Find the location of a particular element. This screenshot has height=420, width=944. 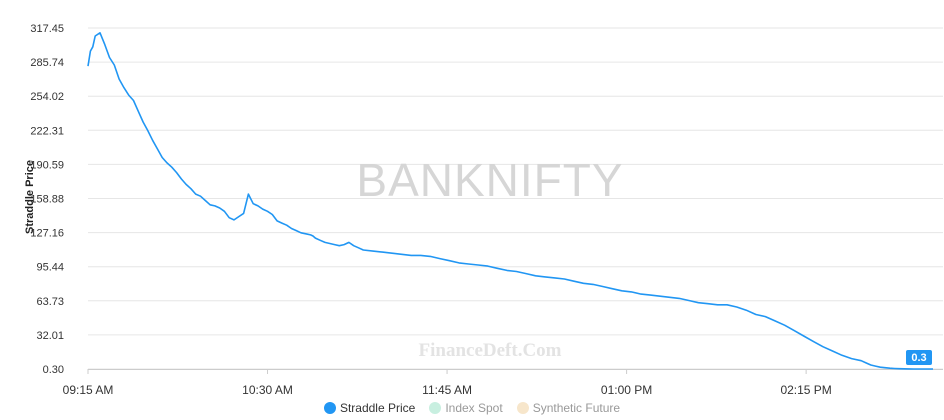

y-tick-label: 190.59 is located at coordinates (47, 165).